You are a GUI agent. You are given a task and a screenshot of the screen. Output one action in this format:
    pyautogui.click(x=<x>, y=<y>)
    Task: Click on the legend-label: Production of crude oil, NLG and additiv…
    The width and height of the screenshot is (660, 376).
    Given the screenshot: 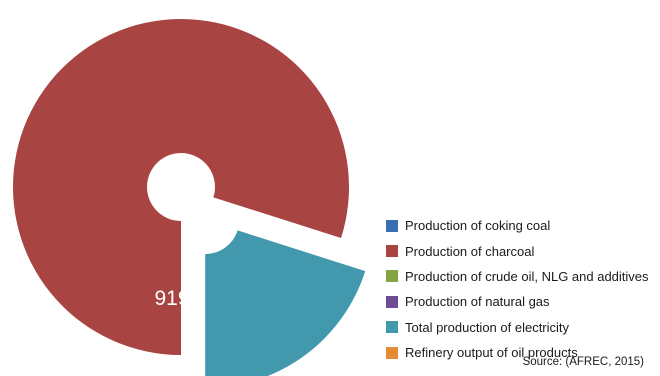 What is the action you would take?
    pyautogui.click(x=527, y=276)
    